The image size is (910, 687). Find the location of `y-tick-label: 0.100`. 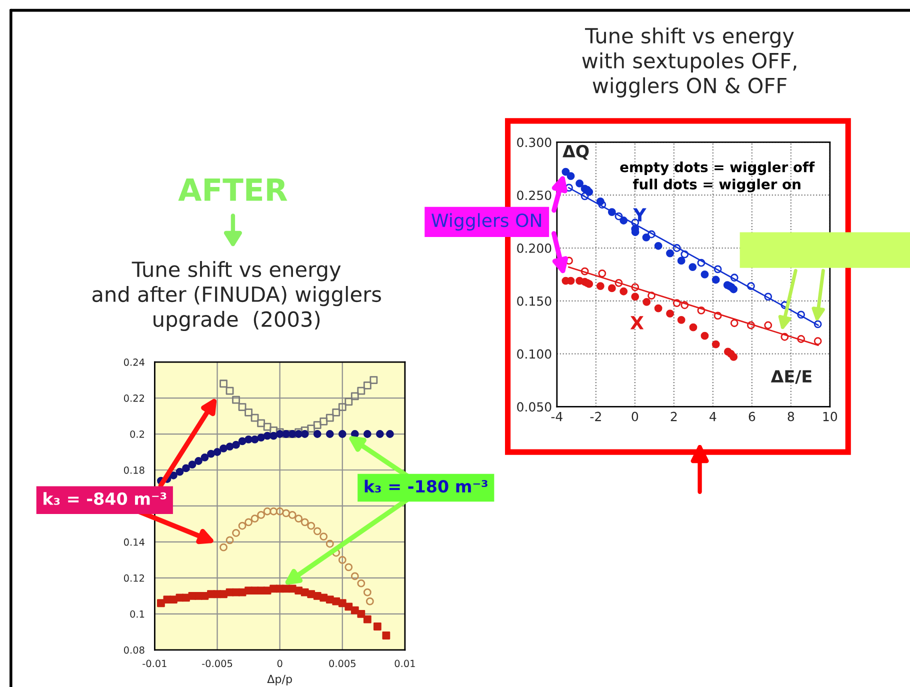

y-tick-label: 0.100 is located at coordinates (534, 354).